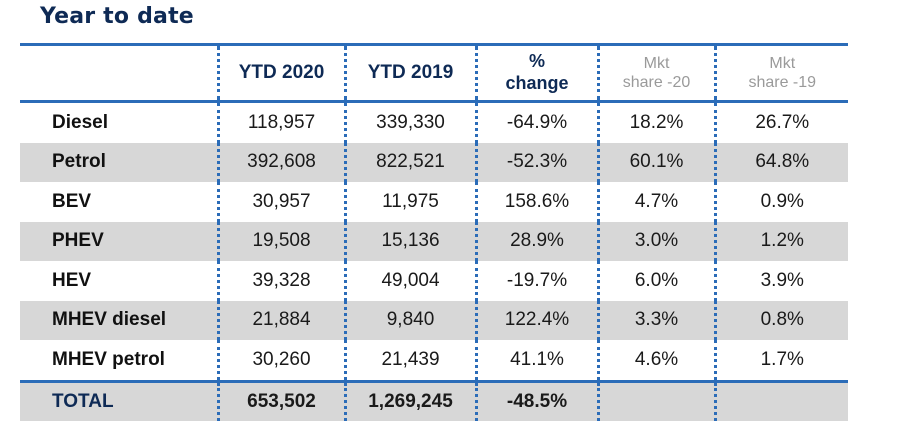 The image size is (900, 446). I want to click on table-row: HEV 39,328 49,004 -19.7% 6.0% 3.9%, so click(434, 281).